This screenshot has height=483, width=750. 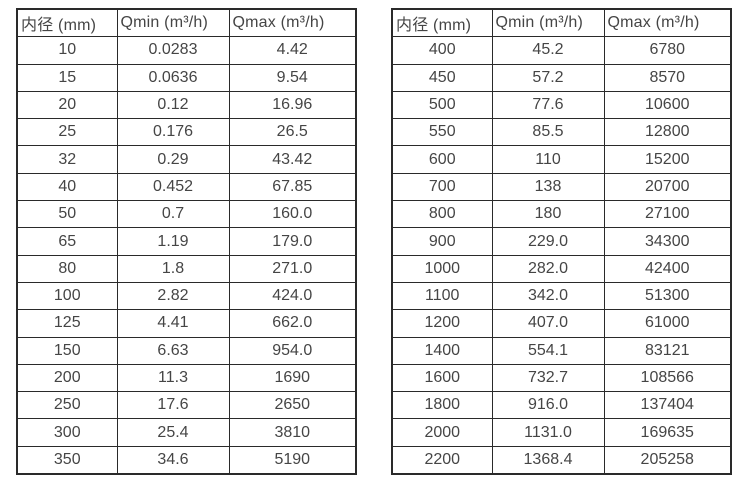 What do you see at coordinates (173, 432) in the screenshot?
I see `qmin-cell: 25.4` at bounding box center [173, 432].